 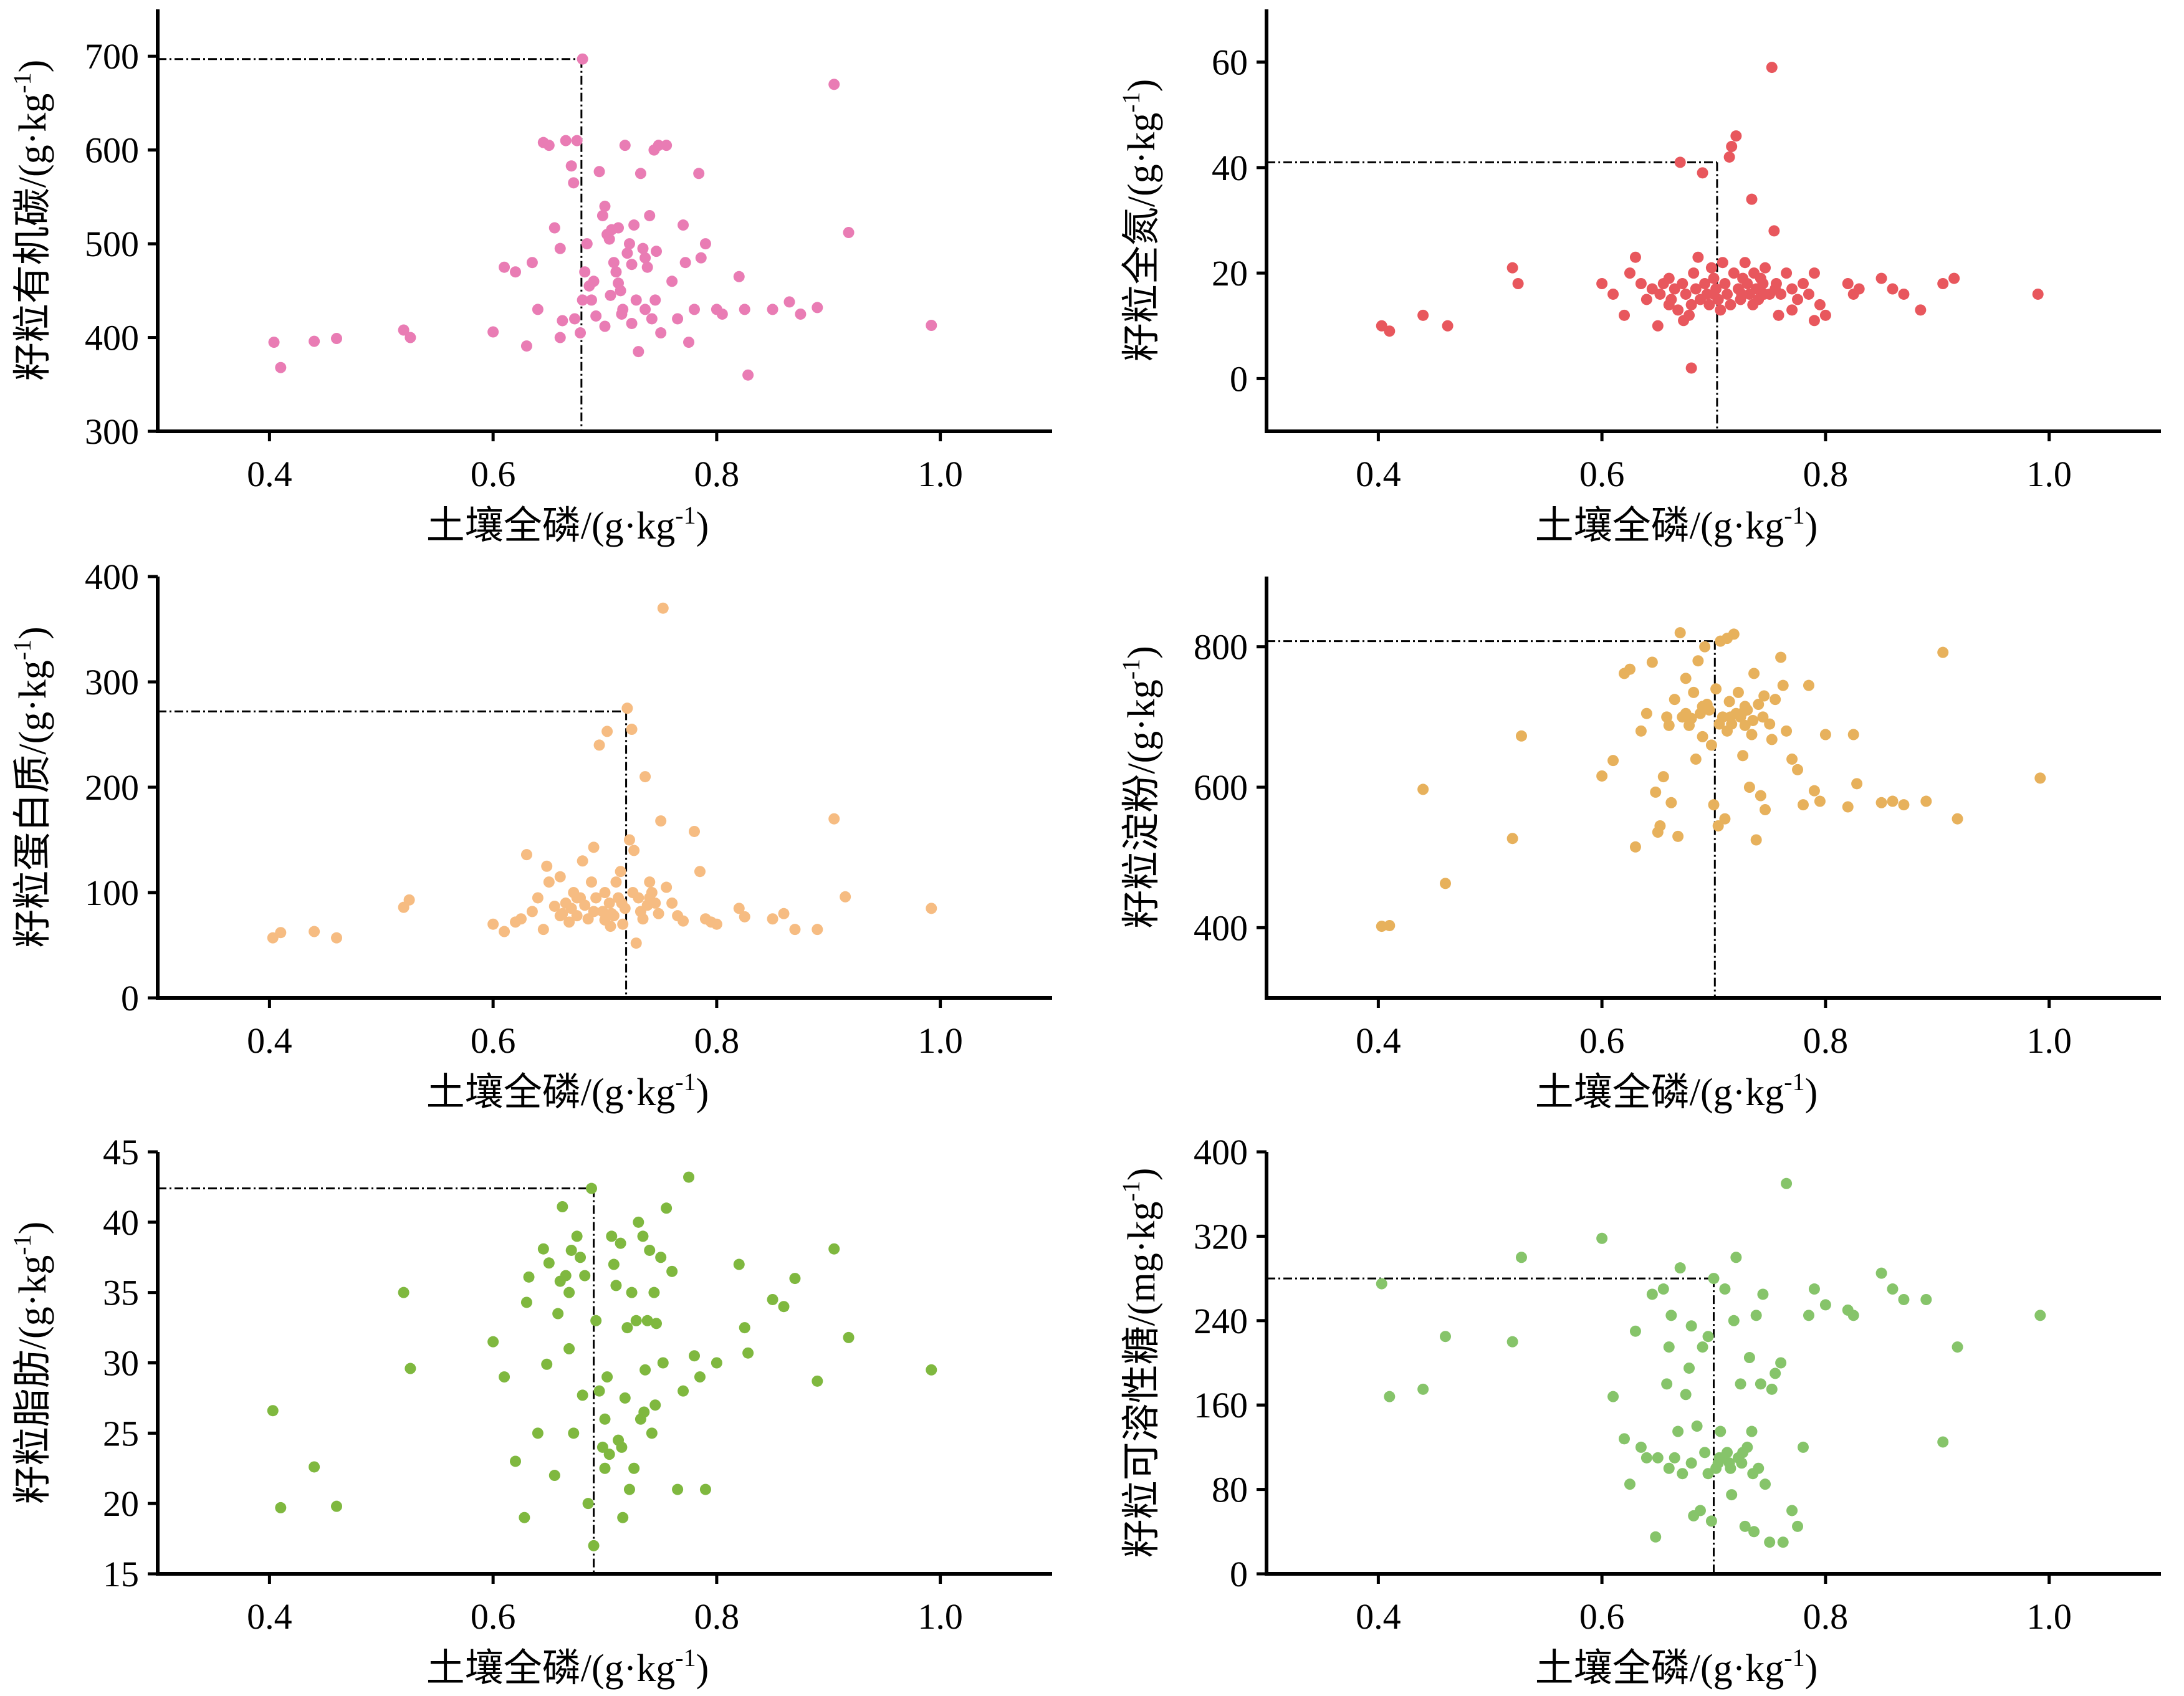 What do you see at coordinates (121, 1293) in the screenshot?
I see `y-tick-label: 35` at bounding box center [121, 1293].